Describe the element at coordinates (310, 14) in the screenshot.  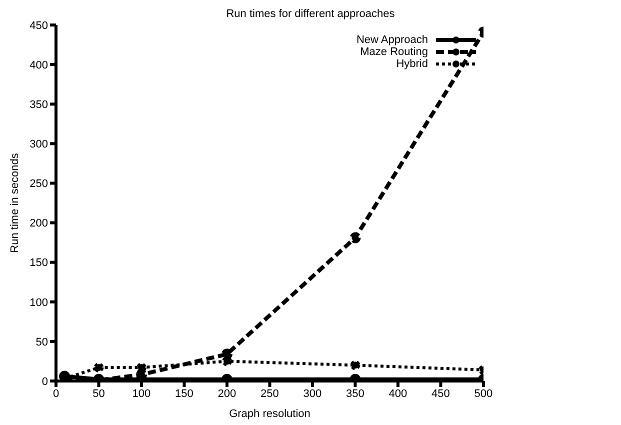
I see `chart-title: Run times for different approaches` at that location.